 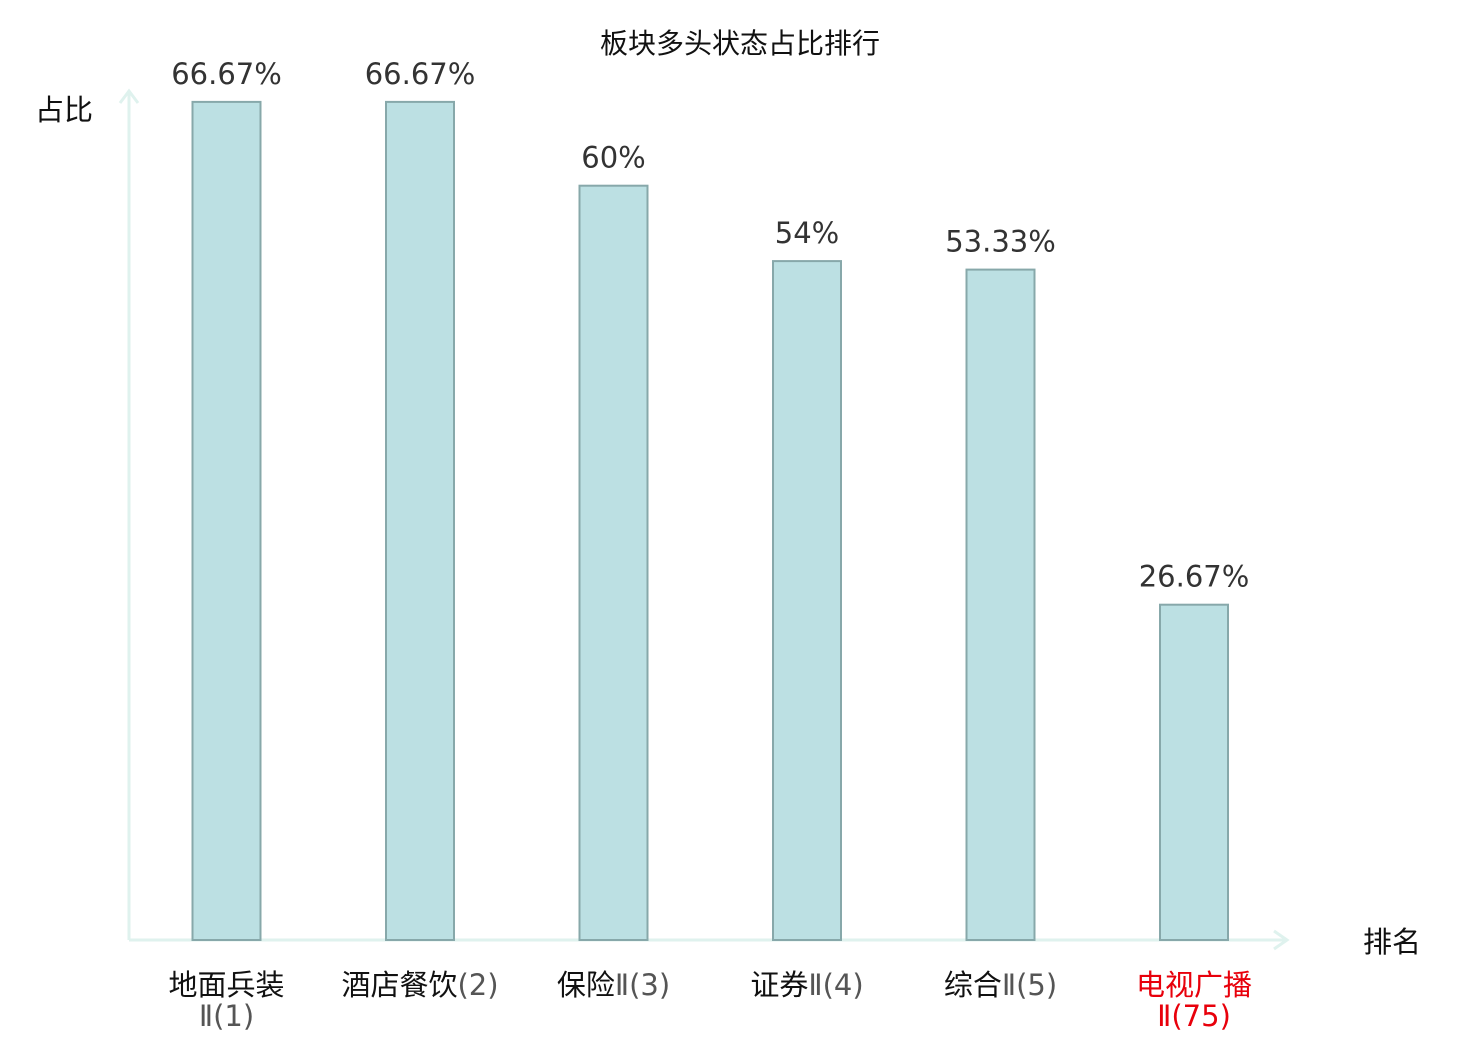 What do you see at coordinates (1194, 985) in the screenshot?
I see `x-tick-label-name: 电视广播` at bounding box center [1194, 985].